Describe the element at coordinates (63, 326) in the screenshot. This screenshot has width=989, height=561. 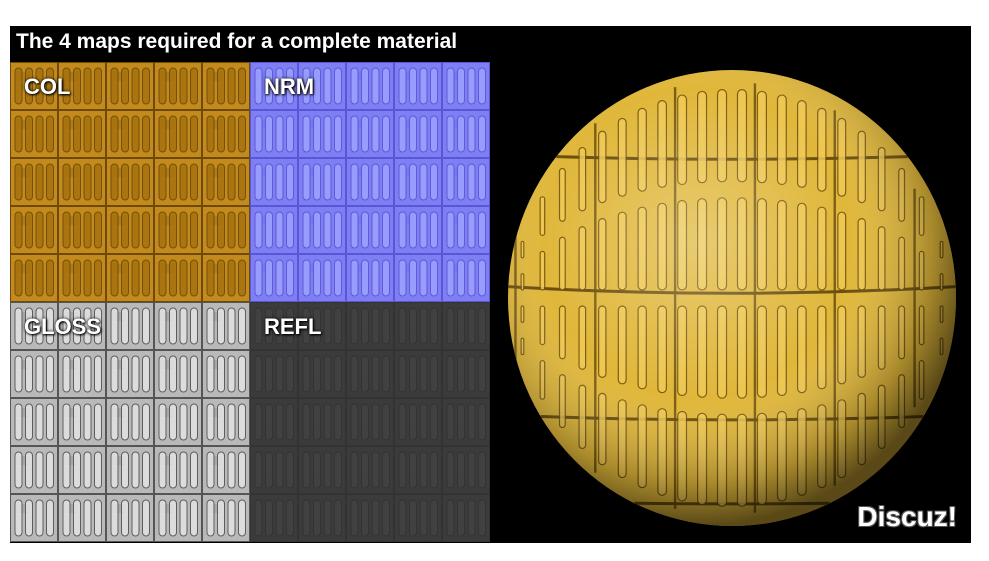
I see `gloss-map-label: GLOSS` at that location.